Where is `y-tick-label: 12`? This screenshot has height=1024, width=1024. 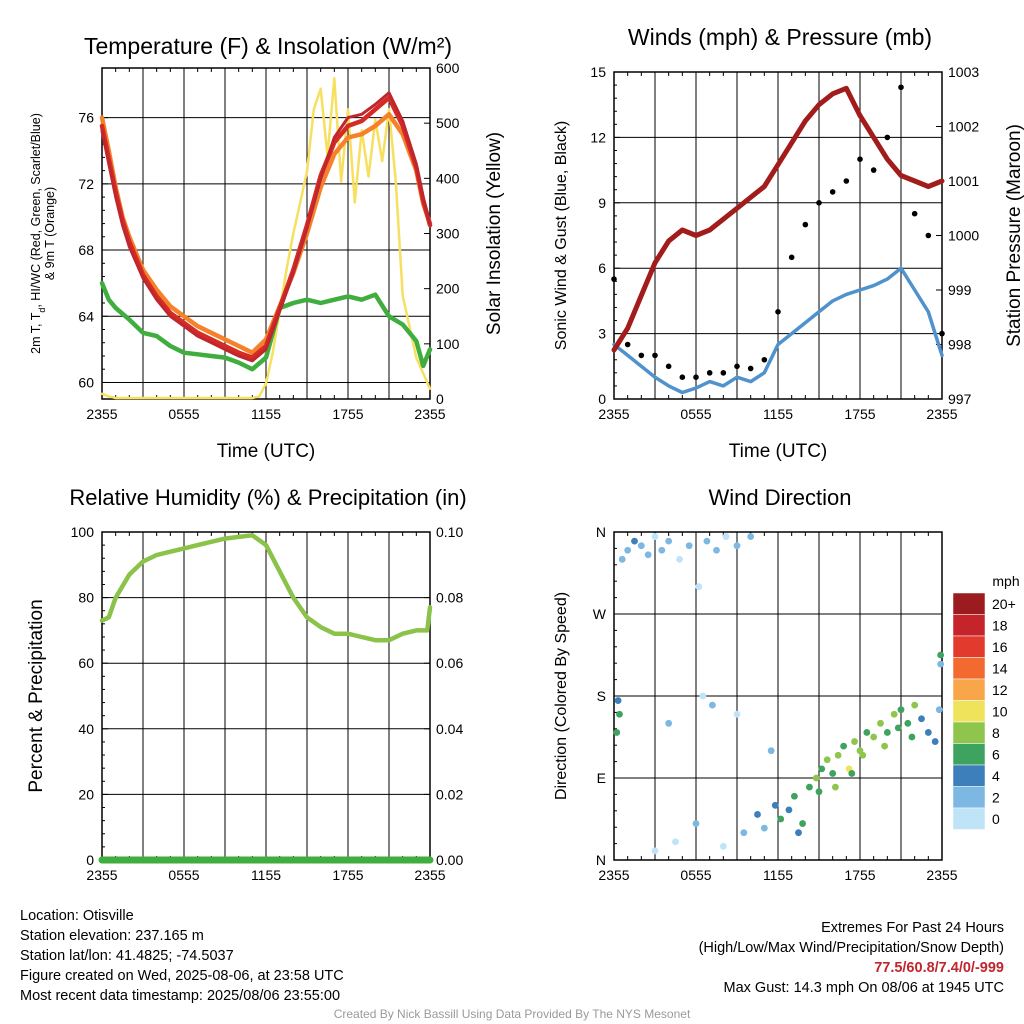 y-tick-label: 12 is located at coordinates (598, 137).